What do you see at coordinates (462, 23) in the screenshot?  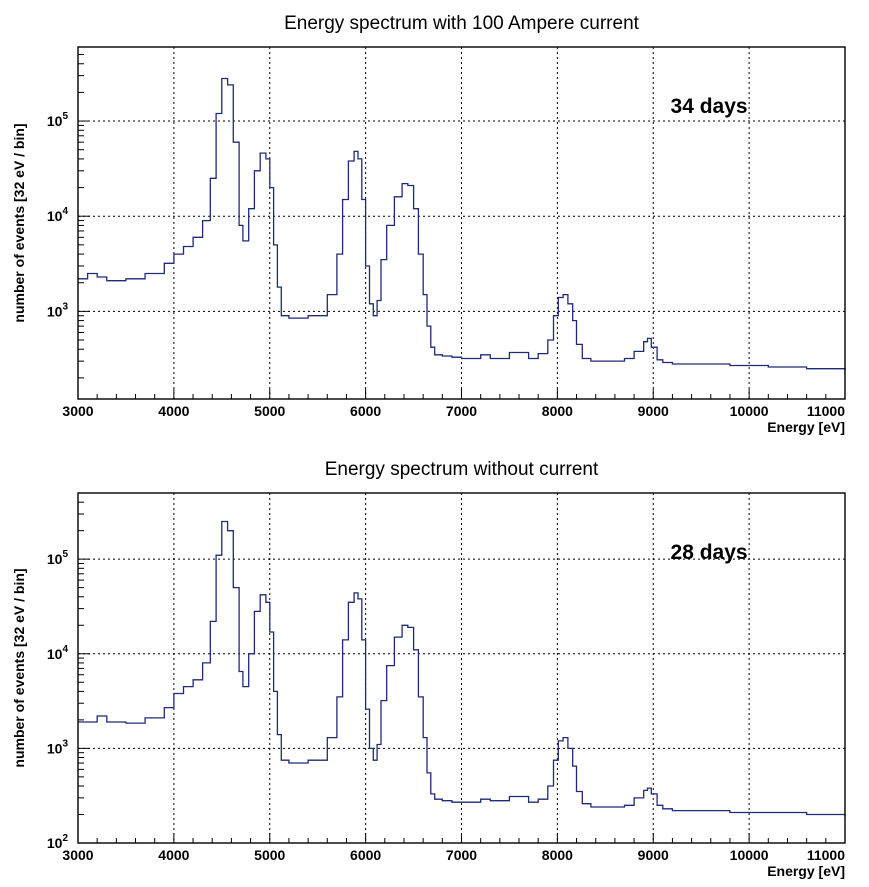 I see `chart-title: Energy spectrum with 100 Ampere current` at bounding box center [462, 23].